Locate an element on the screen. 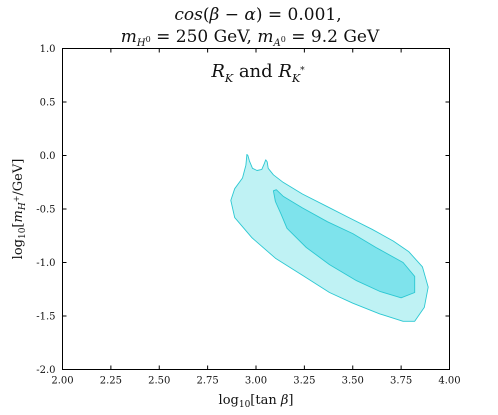 The image size is (498, 415). y-tick-label: -0.5 is located at coordinates (45, 210).